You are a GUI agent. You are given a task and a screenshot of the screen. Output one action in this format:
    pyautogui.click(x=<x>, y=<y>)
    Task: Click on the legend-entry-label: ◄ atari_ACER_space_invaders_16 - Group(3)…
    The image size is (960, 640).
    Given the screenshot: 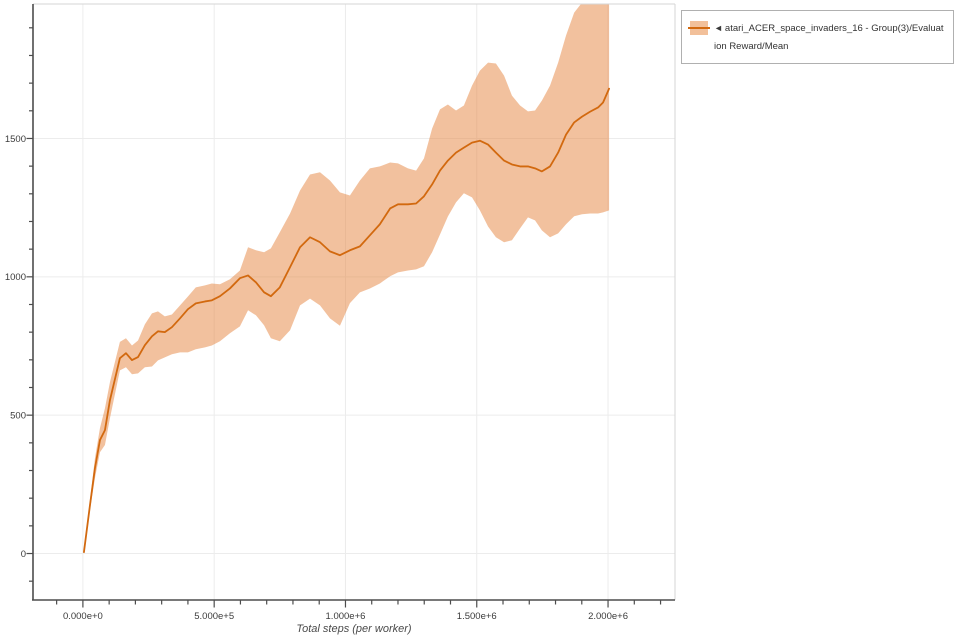 What is the action you would take?
    pyautogui.click(x=829, y=37)
    